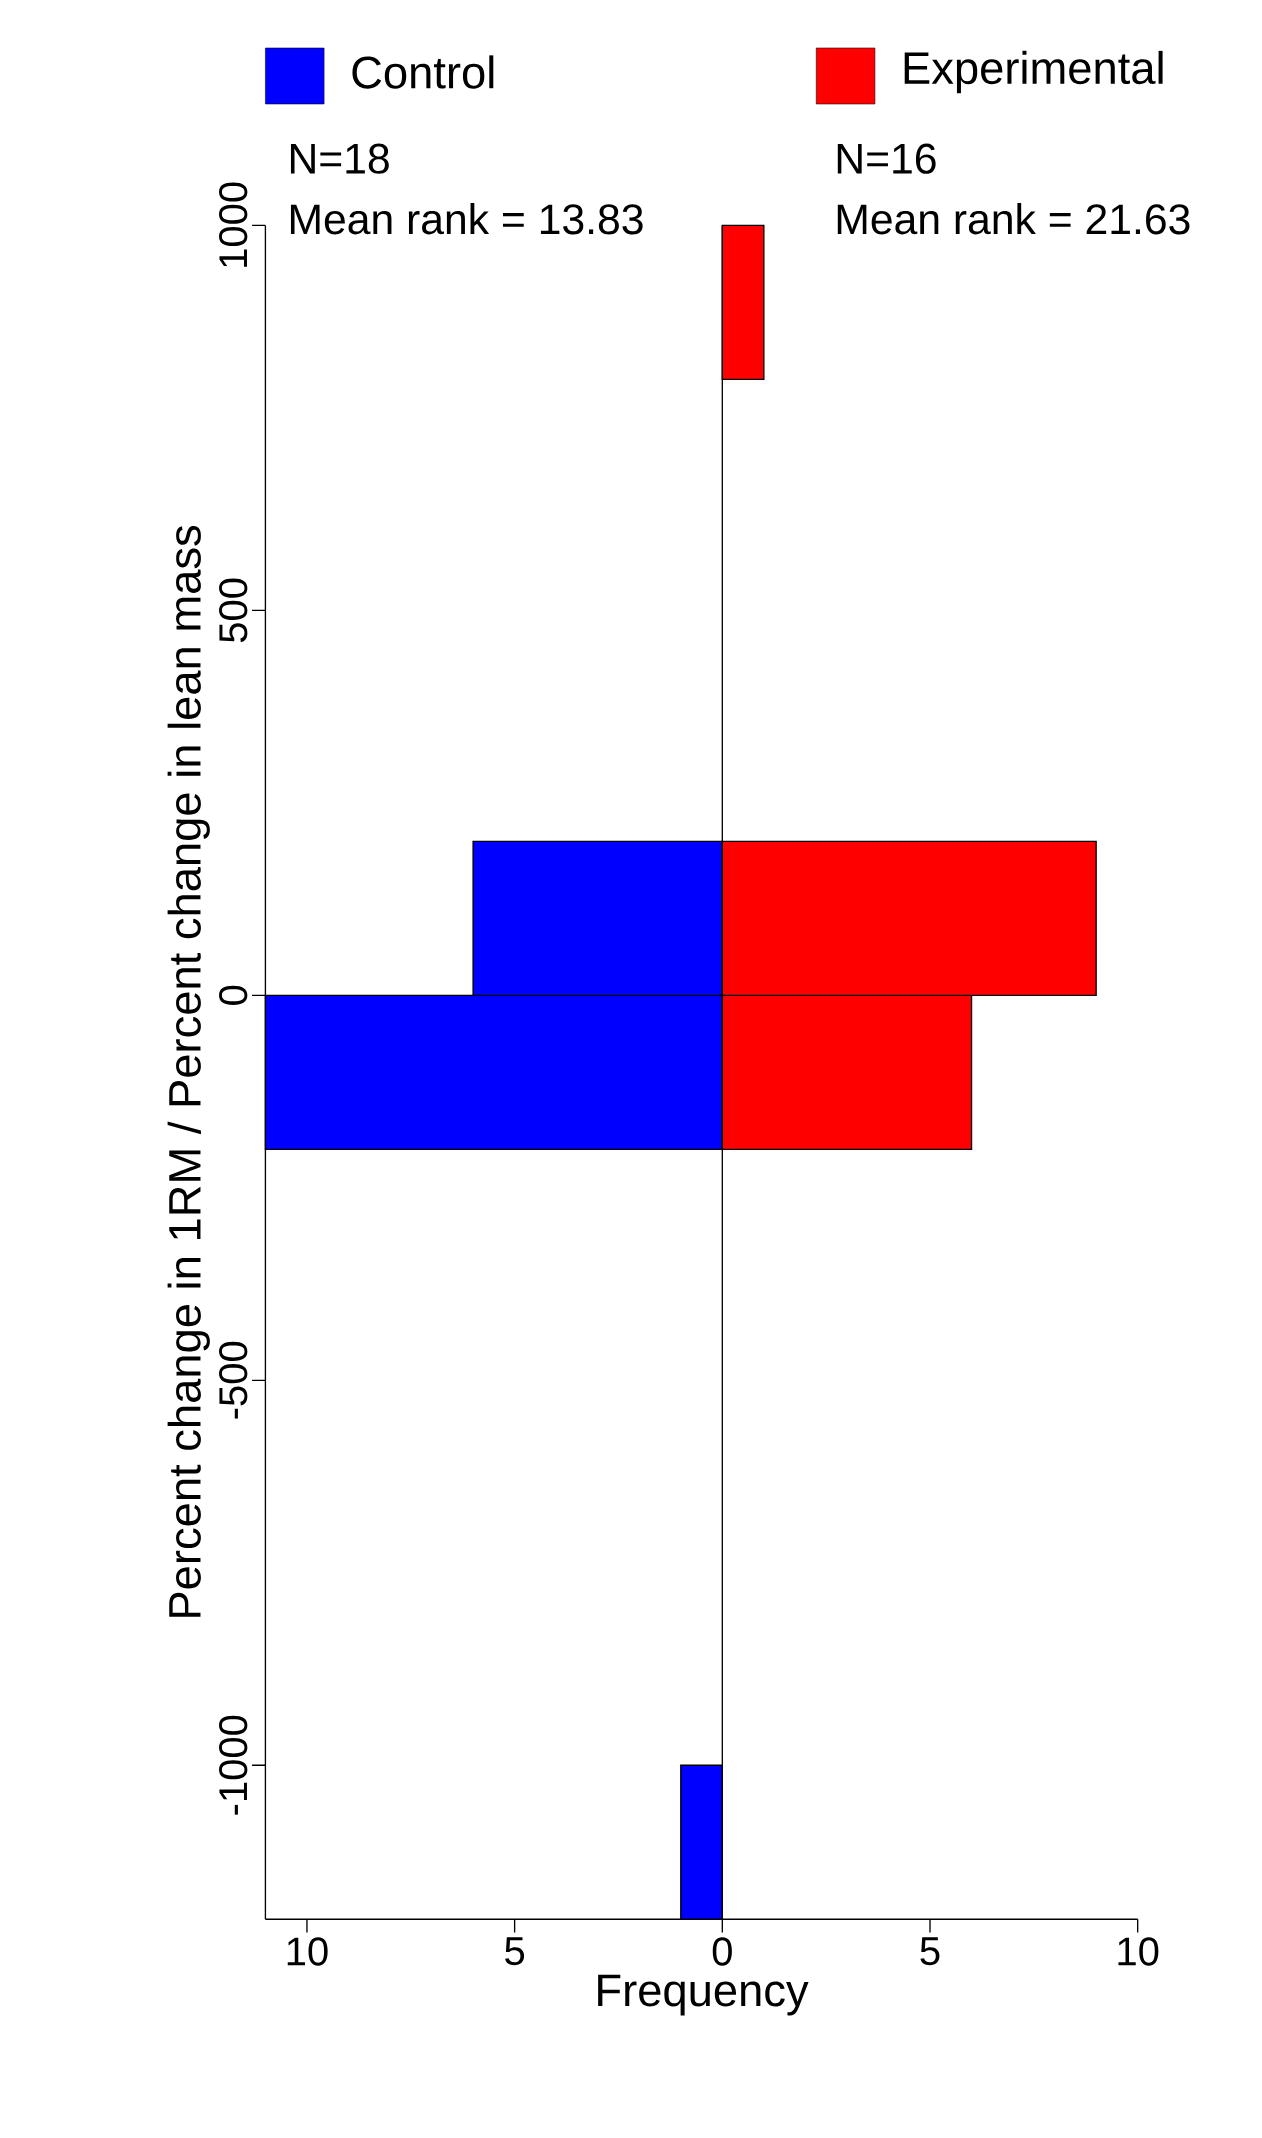 The image size is (1262, 2138). What do you see at coordinates (233, 995) in the screenshot?
I see `y-tick-label: 0` at bounding box center [233, 995].